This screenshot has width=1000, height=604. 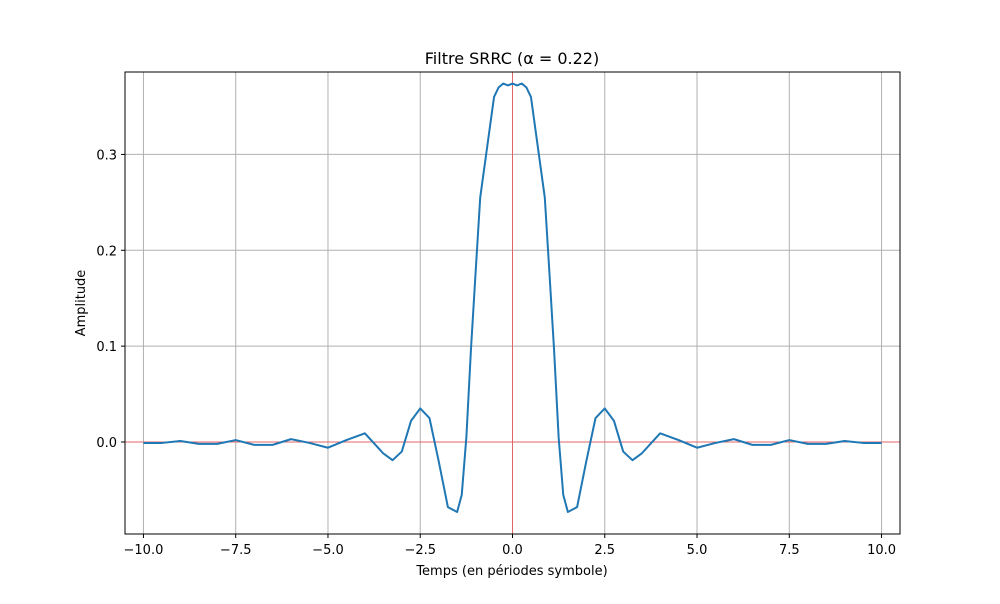 What do you see at coordinates (420, 550) in the screenshot?
I see `x-tick-label: −2.5` at bounding box center [420, 550].